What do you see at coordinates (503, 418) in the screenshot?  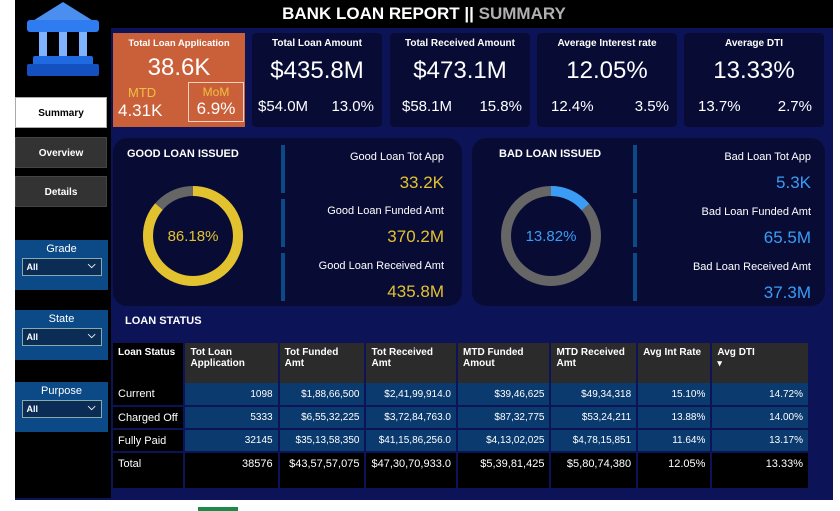 I see `table-cell: $87,32,775` at bounding box center [503, 418].